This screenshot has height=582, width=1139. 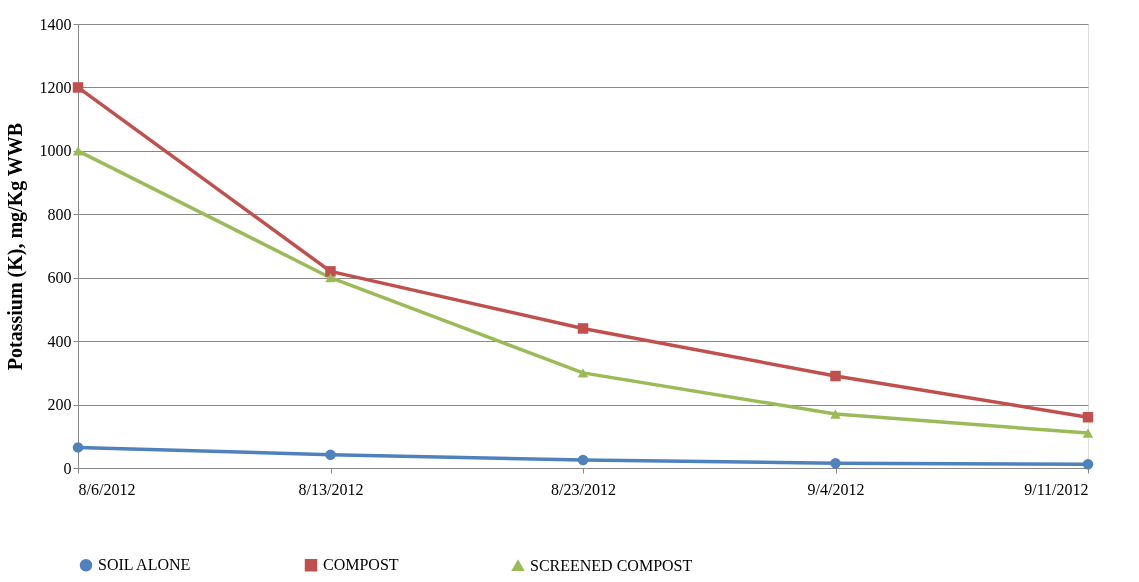 I want to click on legend-label: SOIL ALONE, so click(x=144, y=565).